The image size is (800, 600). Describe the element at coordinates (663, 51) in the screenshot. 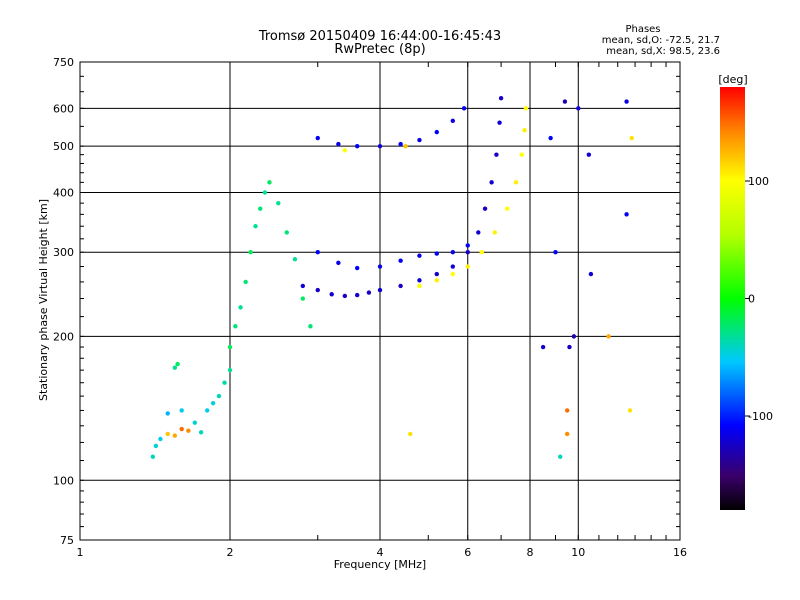

I see `stats-x-mode: mean, sd,X: 98.5, 23.6` at that location.